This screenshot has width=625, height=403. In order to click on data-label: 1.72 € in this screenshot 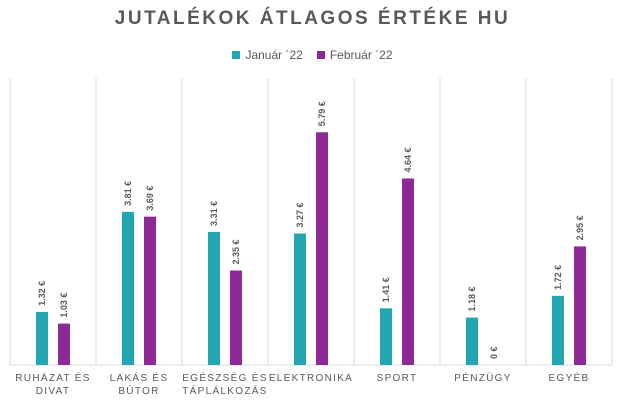, I will do `click(558, 277)`.